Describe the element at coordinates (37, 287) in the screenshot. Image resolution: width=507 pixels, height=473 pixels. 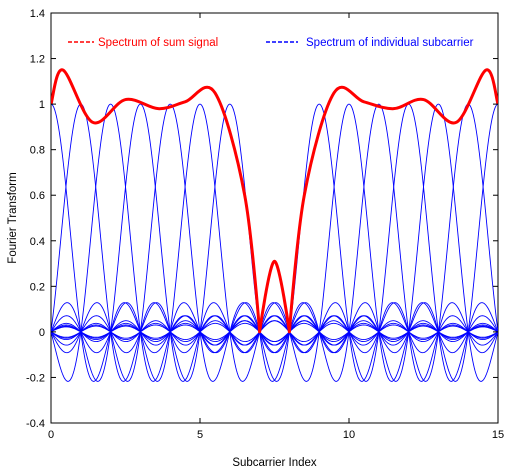
I see `y-tick-label: 0.2` at that location.